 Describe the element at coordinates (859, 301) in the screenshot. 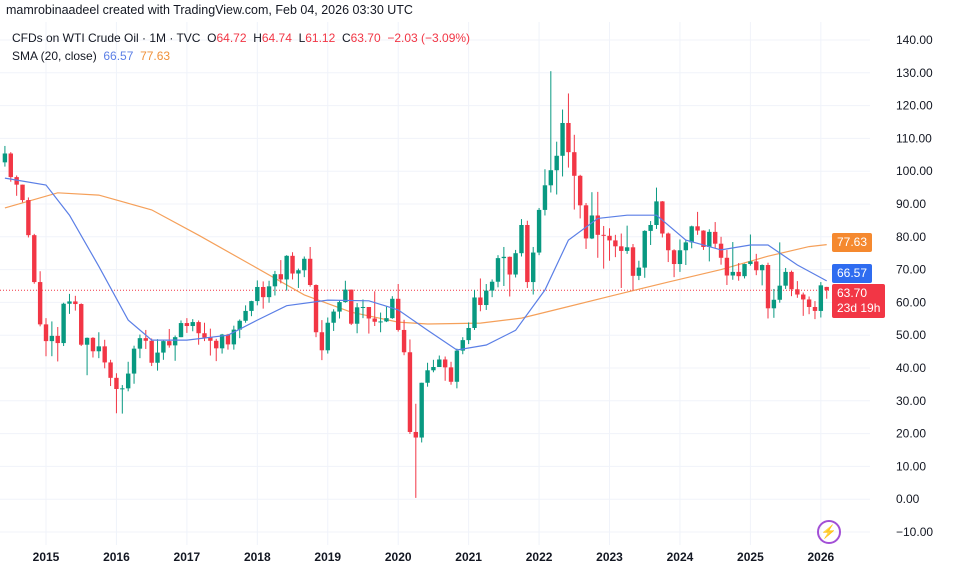

I see `last-price-tag: 63.70 23d 19h` at that location.